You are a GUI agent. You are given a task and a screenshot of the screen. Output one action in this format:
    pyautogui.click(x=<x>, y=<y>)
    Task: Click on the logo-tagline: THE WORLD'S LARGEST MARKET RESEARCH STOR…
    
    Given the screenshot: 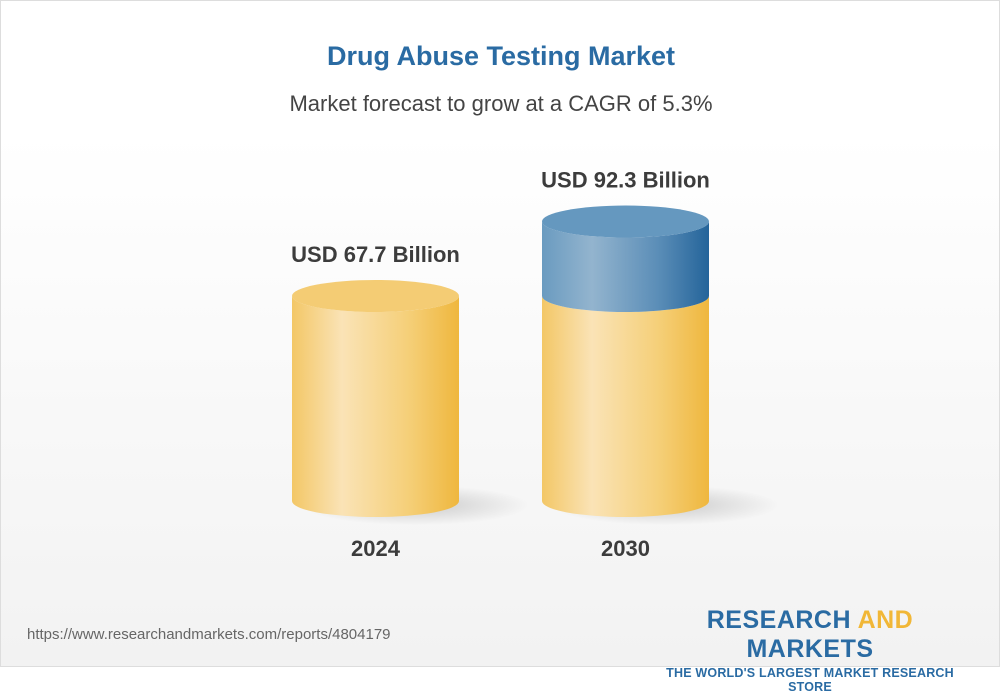 What is the action you would take?
    pyautogui.click(x=810, y=680)
    